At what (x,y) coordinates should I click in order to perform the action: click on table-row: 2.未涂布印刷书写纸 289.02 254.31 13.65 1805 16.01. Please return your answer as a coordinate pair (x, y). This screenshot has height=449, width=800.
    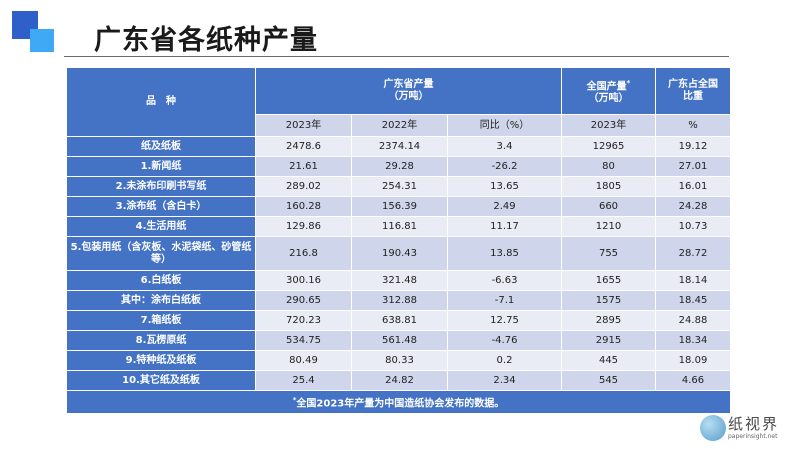
    Looking at the image, I should click on (398, 186).